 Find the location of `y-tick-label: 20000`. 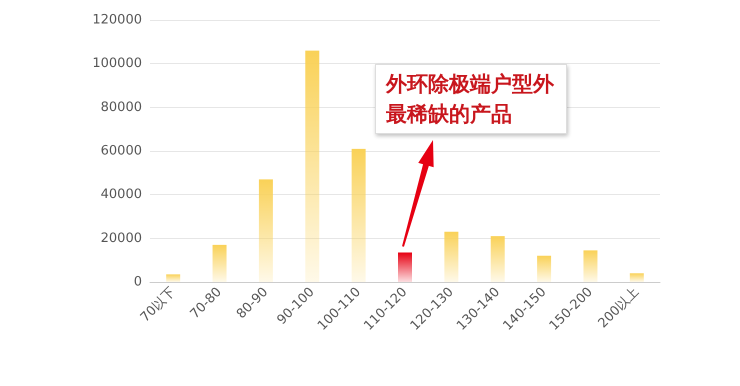

y-tick-label: 20000 is located at coordinates (121, 238).